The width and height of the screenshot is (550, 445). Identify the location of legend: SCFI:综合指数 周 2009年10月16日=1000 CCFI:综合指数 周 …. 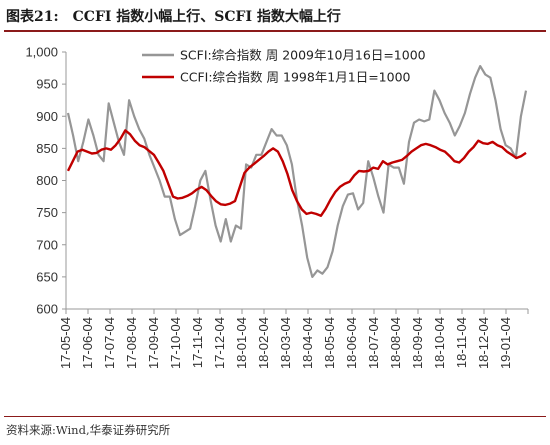
(284, 66).